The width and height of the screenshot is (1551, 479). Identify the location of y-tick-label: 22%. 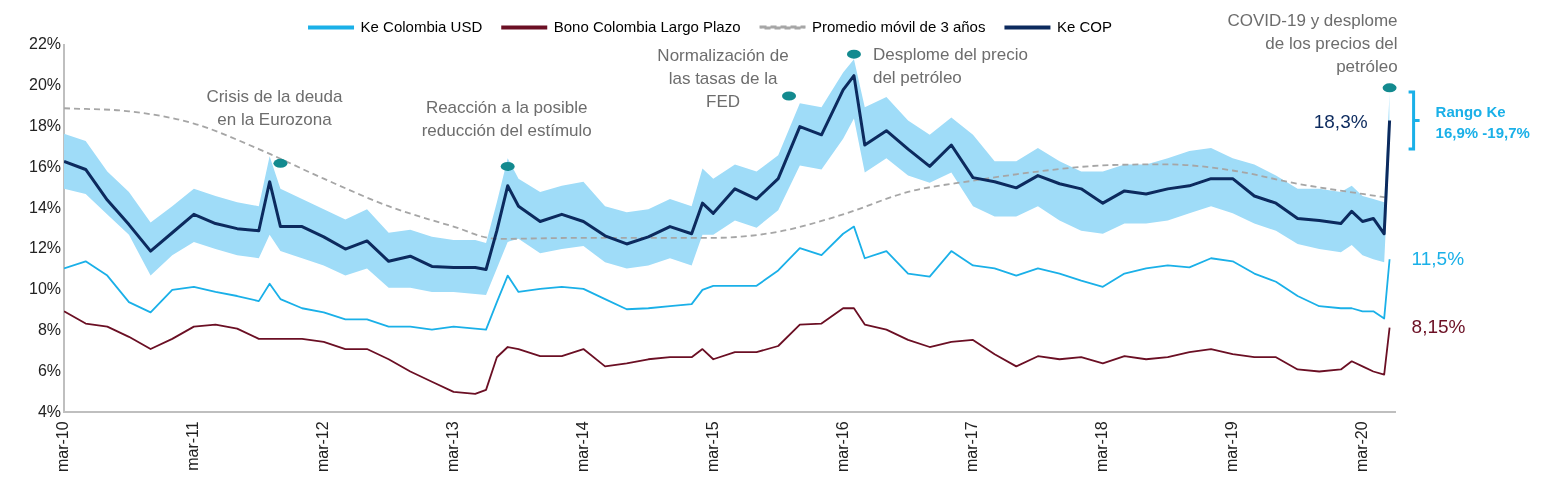
(45, 44).